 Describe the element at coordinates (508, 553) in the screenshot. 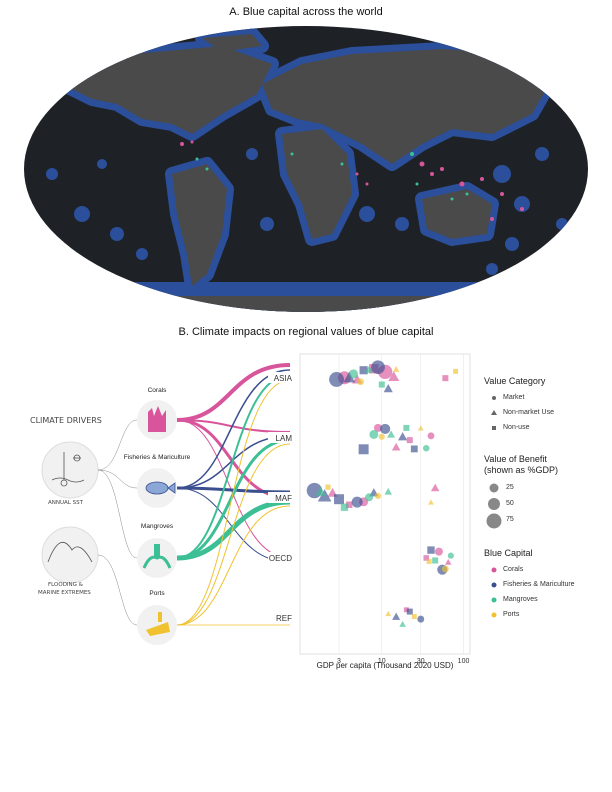

I see `legend-blue-capital-title: Blue Capital` at that location.